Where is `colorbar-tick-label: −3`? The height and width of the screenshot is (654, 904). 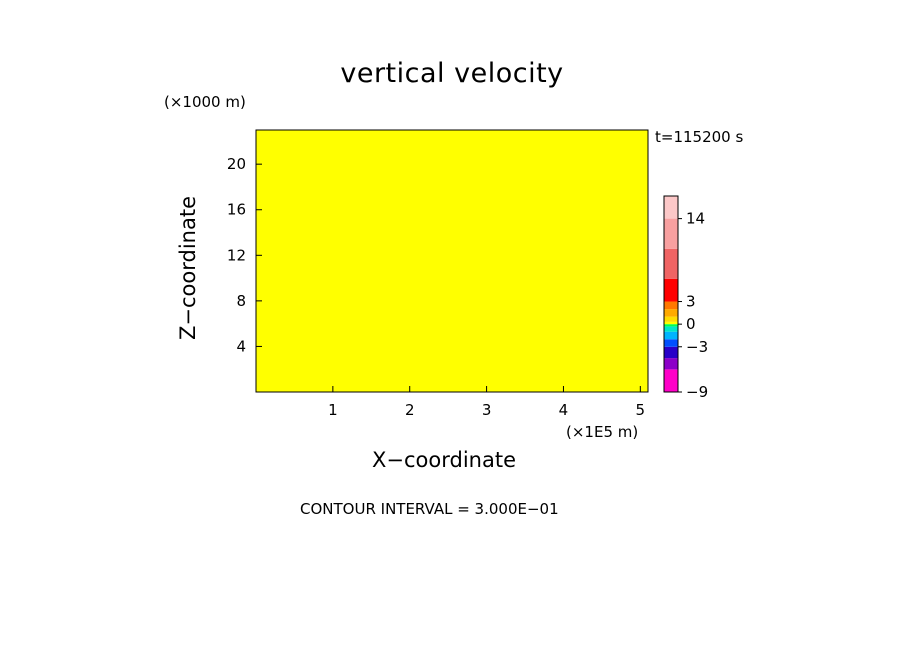 colorbar-tick-label: −3 is located at coordinates (697, 347).